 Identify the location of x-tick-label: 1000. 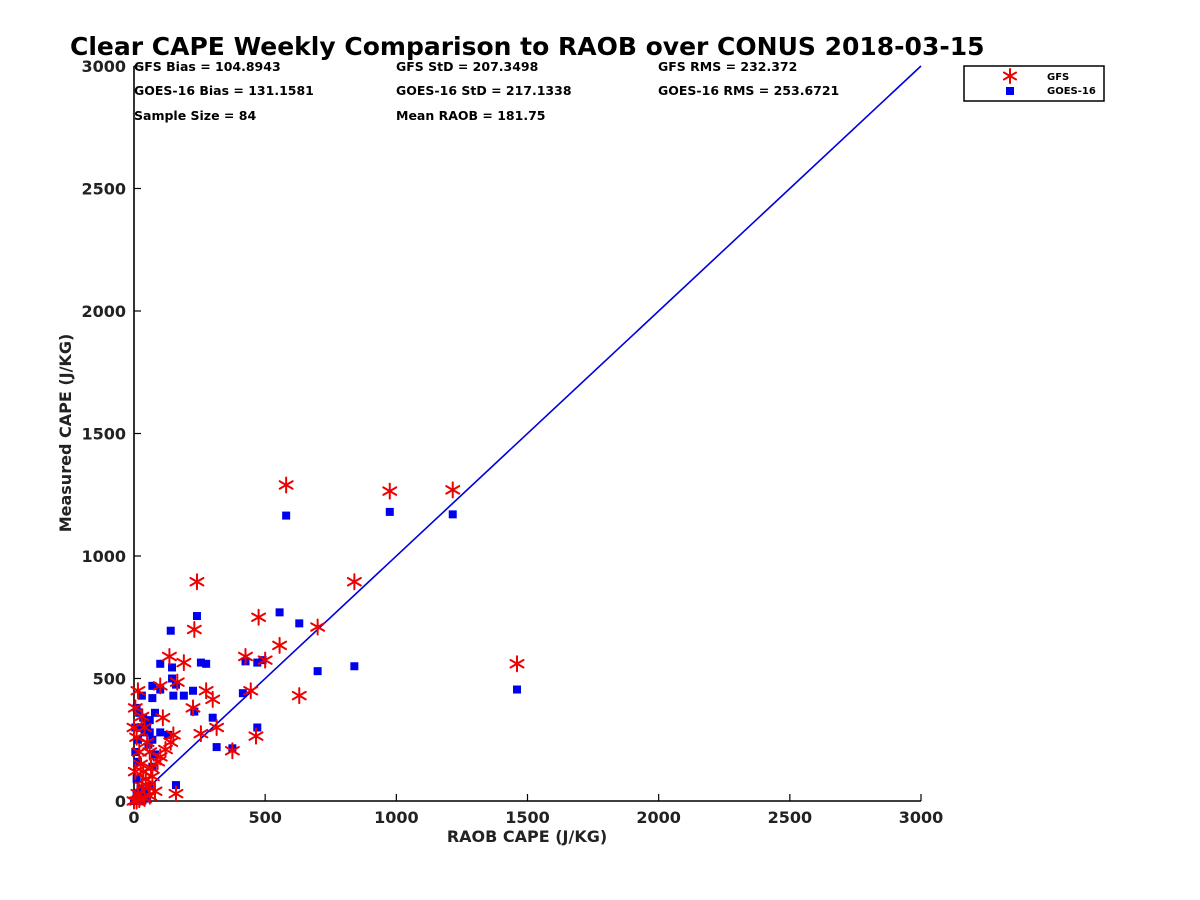
(396, 817).